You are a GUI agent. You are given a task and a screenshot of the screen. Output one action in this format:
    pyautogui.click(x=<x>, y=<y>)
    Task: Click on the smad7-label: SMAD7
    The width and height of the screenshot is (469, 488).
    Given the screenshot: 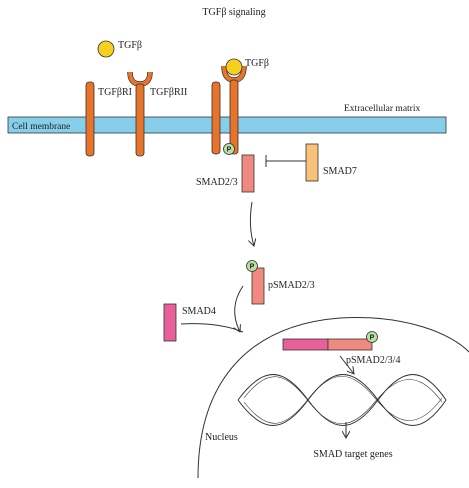 What is the action you would take?
    pyautogui.click(x=340, y=171)
    